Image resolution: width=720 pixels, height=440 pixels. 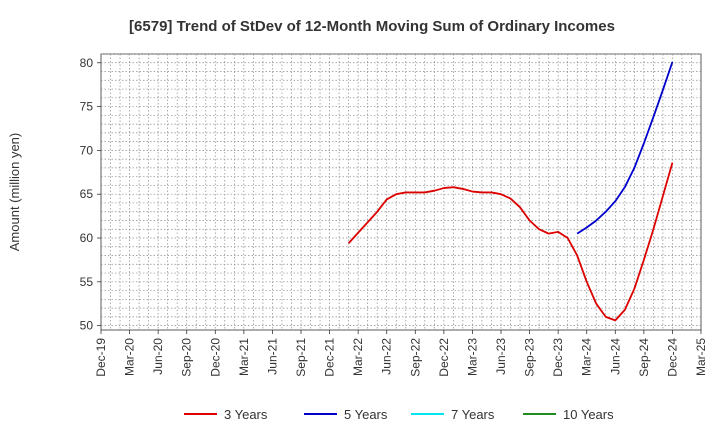 What do you see at coordinates (701, 357) in the screenshot?
I see `x-tick-label: Mar-25` at bounding box center [701, 357].